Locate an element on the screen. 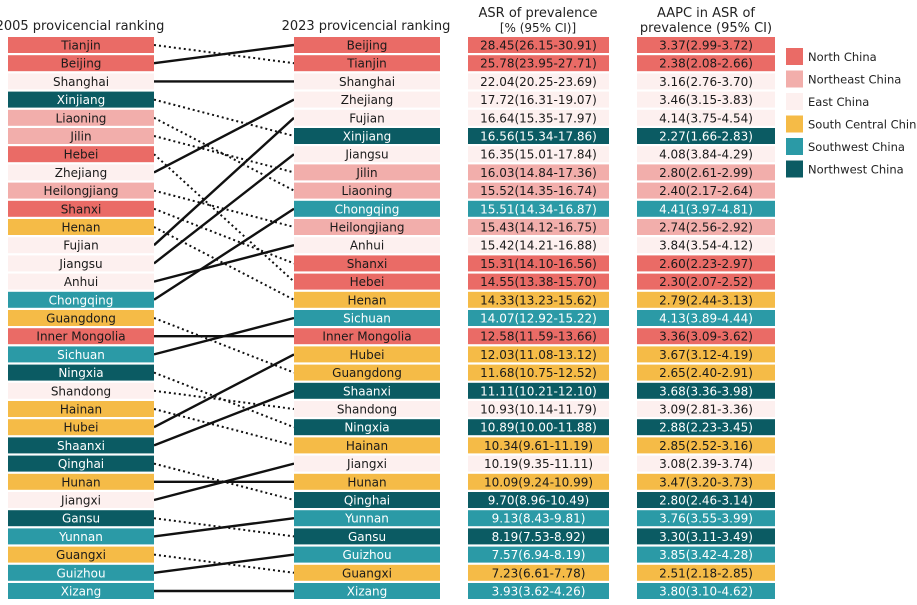 The width and height of the screenshot is (917, 605). rank2005-shandong-label: Shandong is located at coordinates (81, 391).